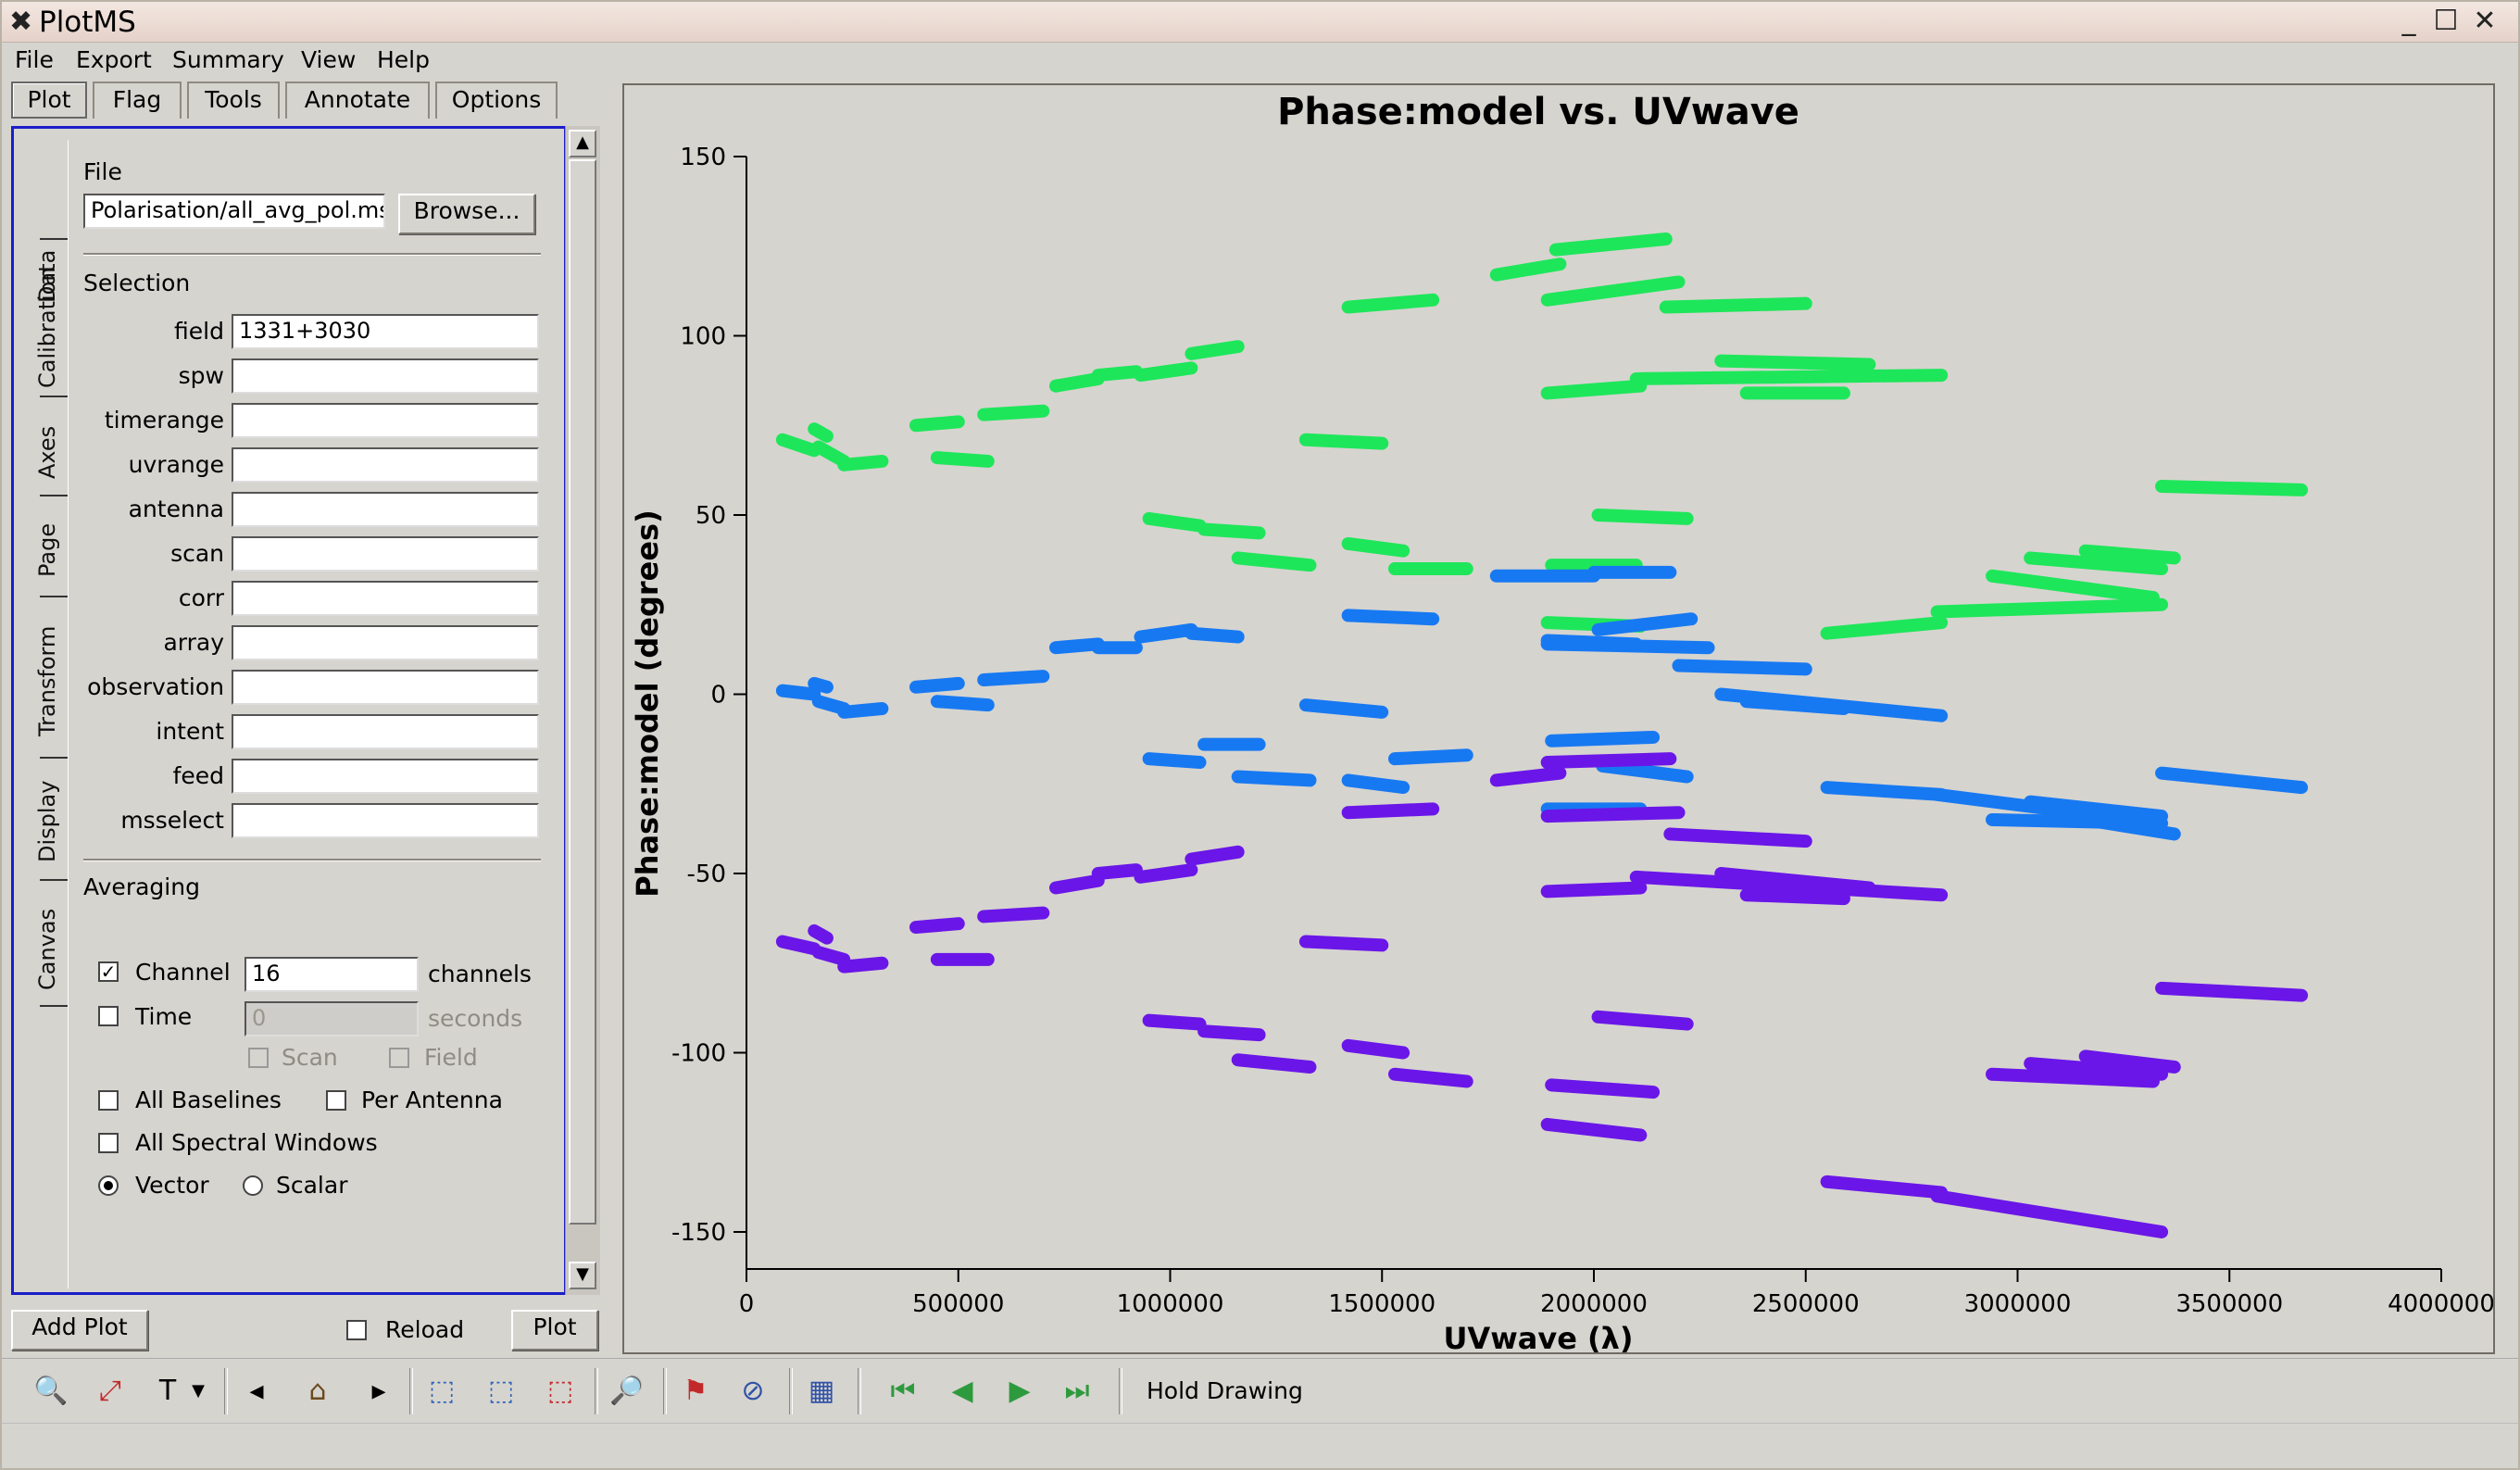 This screenshot has height=1470, width=2520. Describe the element at coordinates (399, 1058) in the screenshot. I see `field-checkbox` at that location.